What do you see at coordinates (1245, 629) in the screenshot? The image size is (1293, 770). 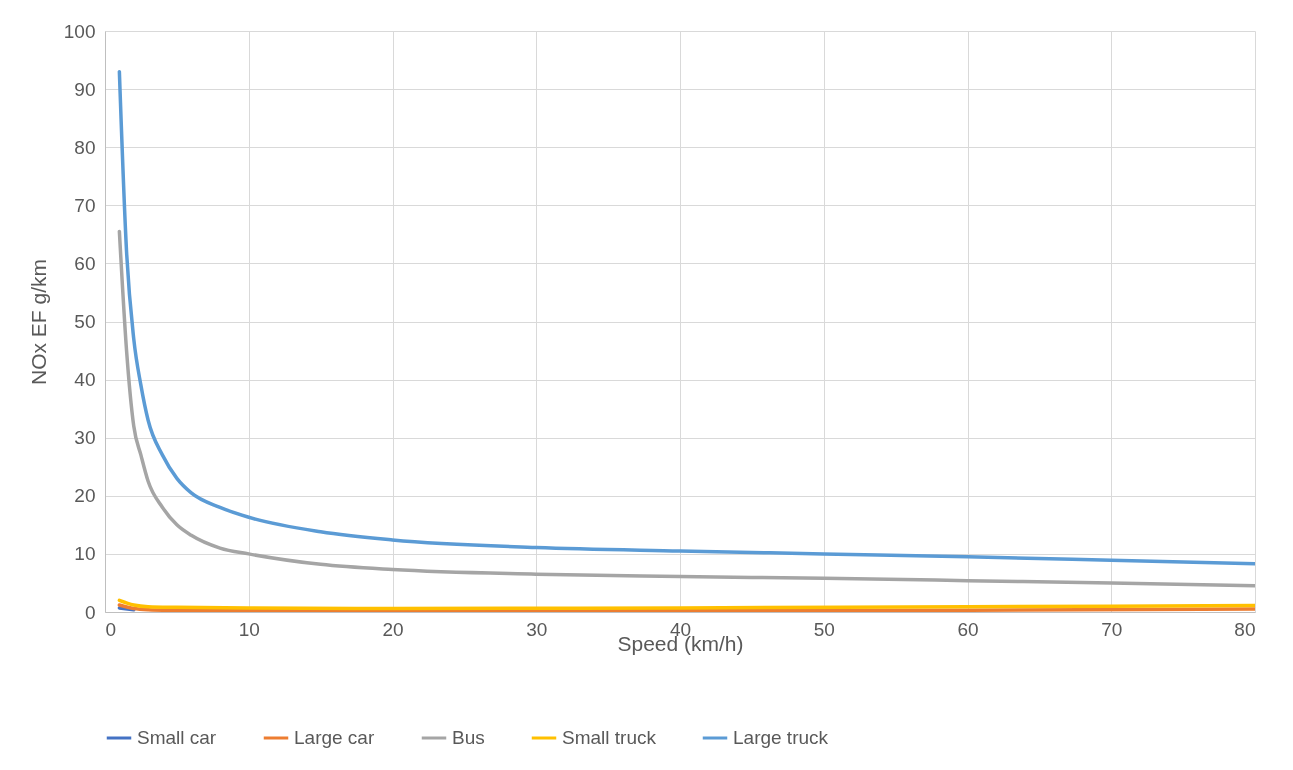 I see `x-tick-label: 80` at bounding box center [1245, 629].